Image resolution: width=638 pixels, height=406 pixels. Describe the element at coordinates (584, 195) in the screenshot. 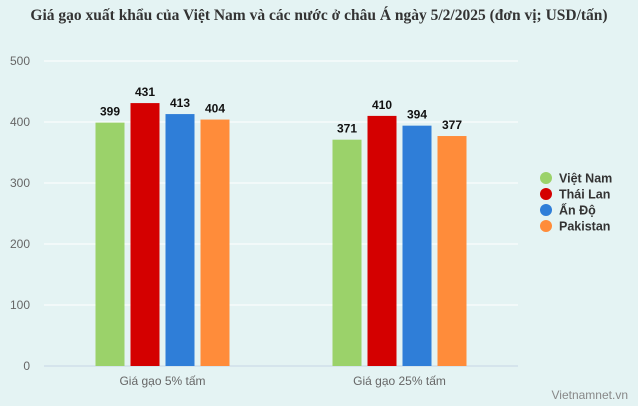

I see `legend-label: Thái Lan` at that location.